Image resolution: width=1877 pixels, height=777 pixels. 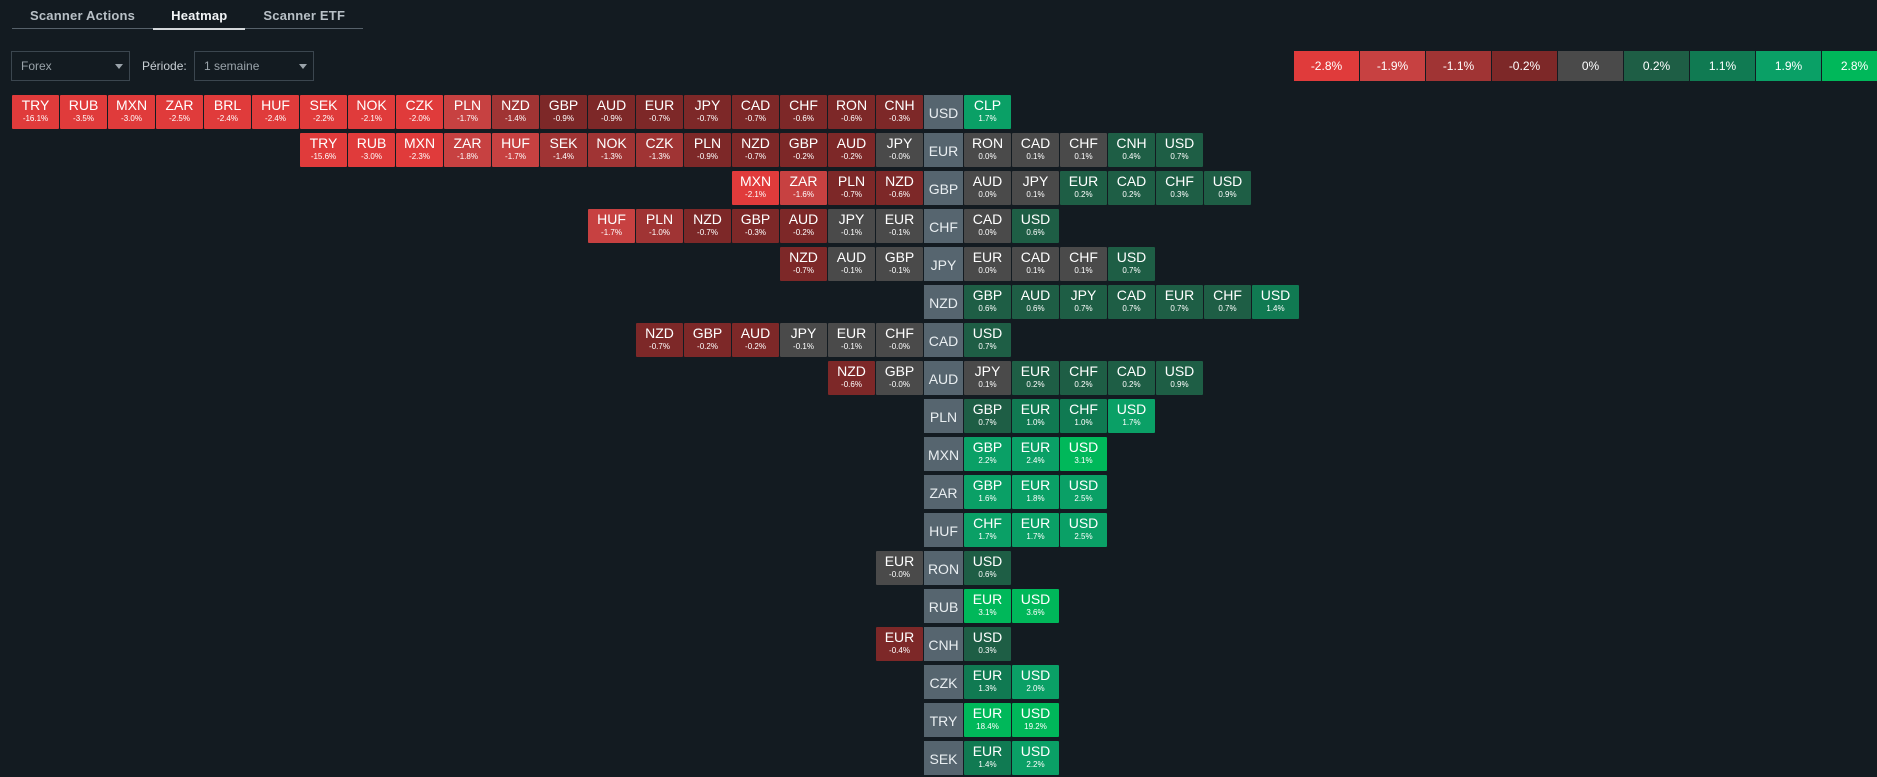 I want to click on heatmap-cell: NOK -2.1%, so click(x=371, y=112).